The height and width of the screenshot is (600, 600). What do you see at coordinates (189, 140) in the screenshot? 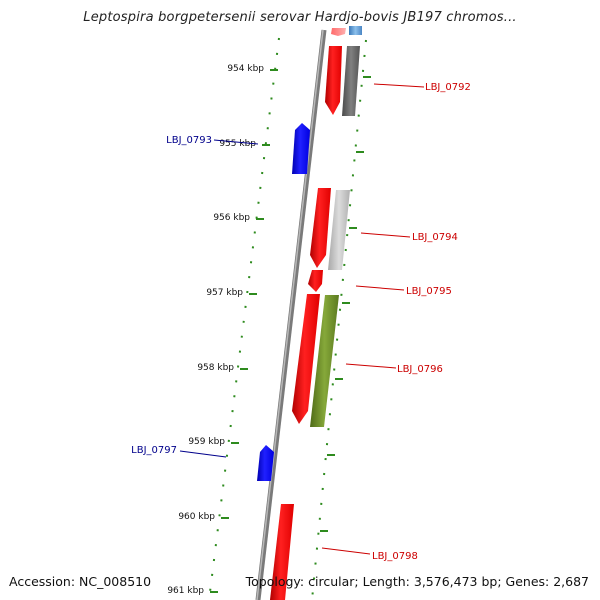
I see `gene-label-LBJ_0793: LBJ_0793` at bounding box center [189, 140].